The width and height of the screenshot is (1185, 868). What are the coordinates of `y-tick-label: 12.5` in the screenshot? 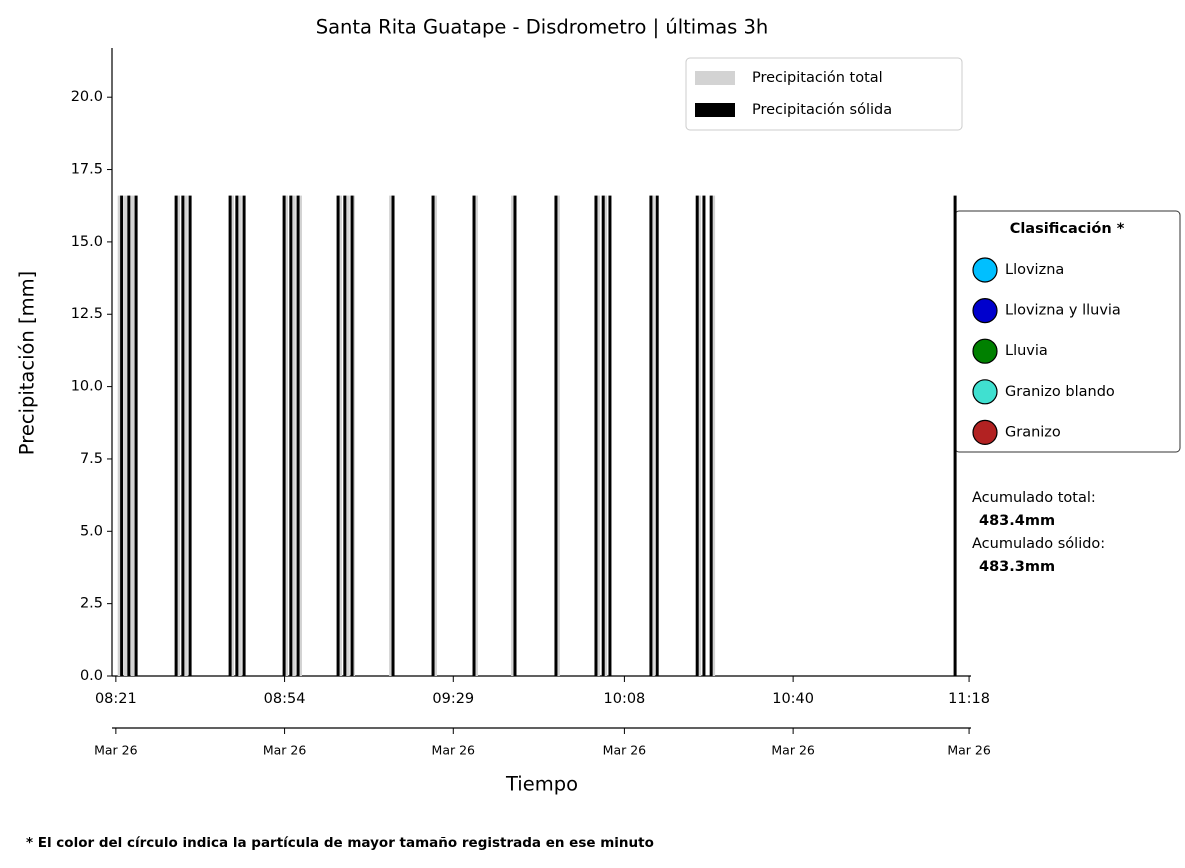 It's located at (87, 314).